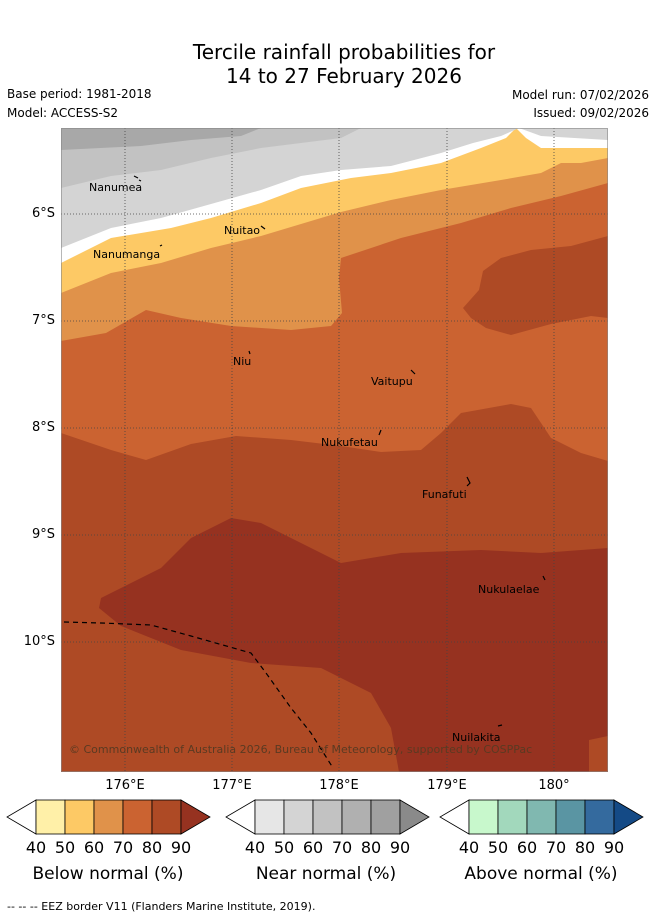 The width and height of the screenshot is (655, 919). I want to click on colorbar-above, so click(541, 817).